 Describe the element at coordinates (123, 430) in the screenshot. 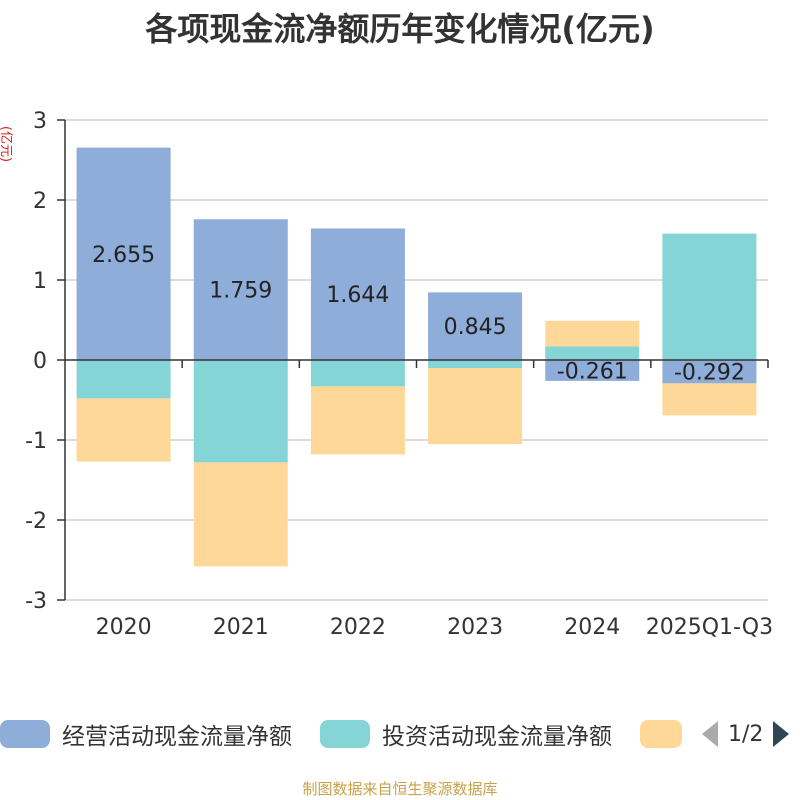

I see `bar-s2-2020` at that location.